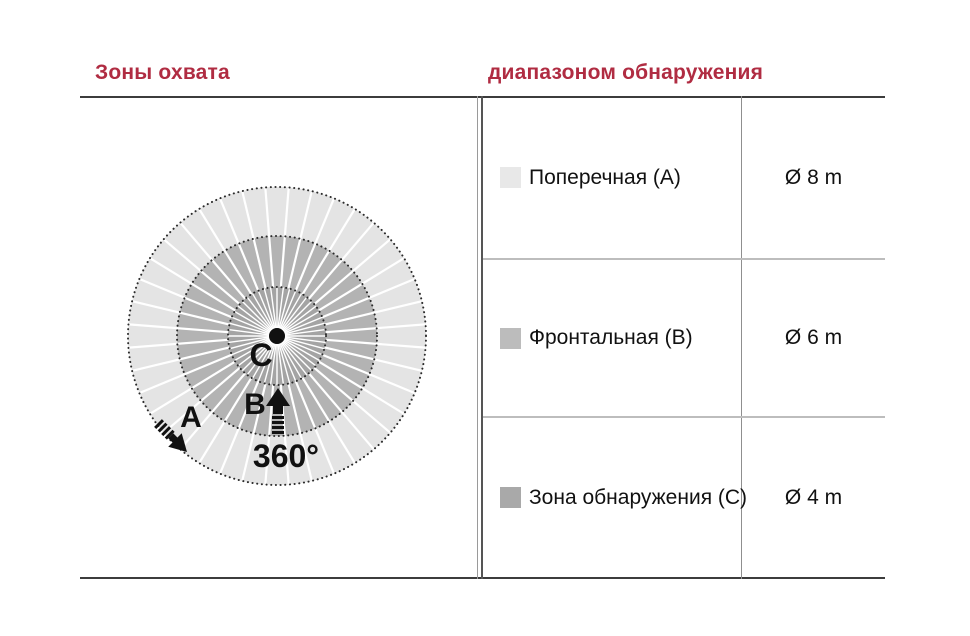 This screenshot has width=970, height=636. What do you see at coordinates (813, 497) in the screenshot?
I see `zone-c-diameter: Ø 4 m` at bounding box center [813, 497].